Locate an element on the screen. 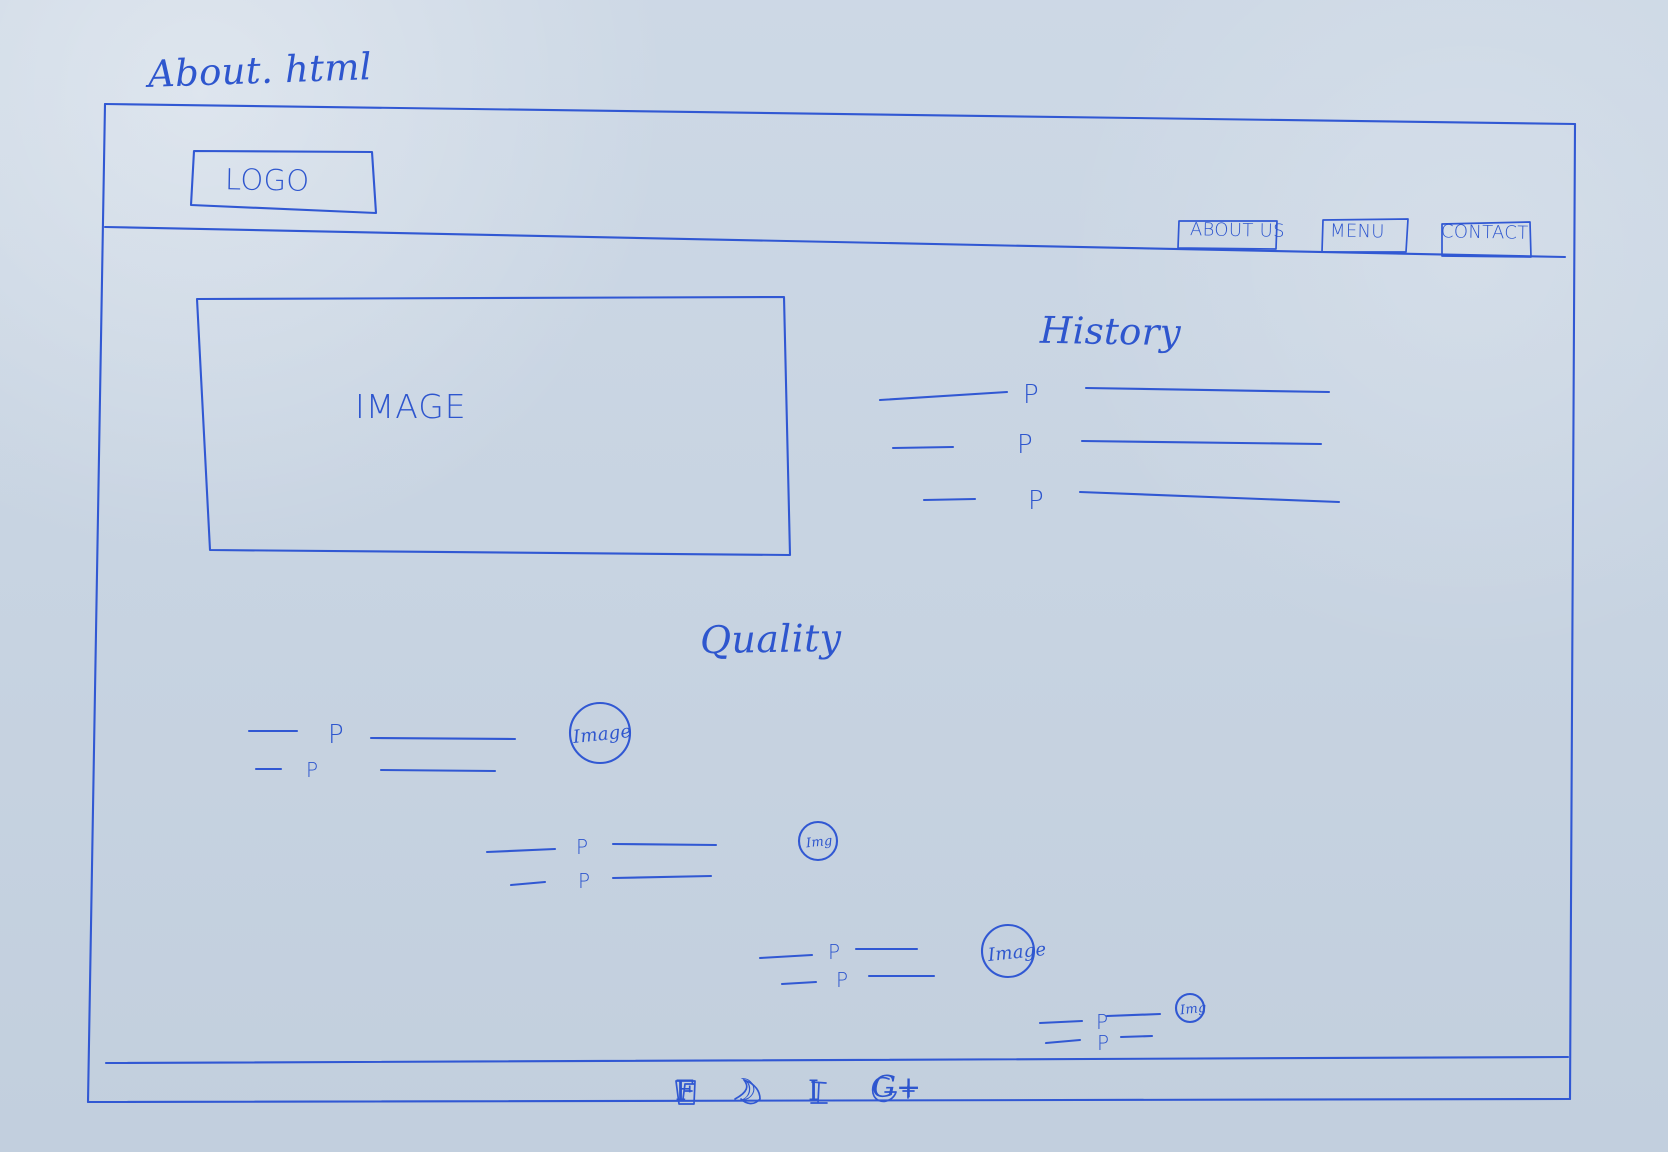 Image resolution: width=1668 pixels, height=1152 pixels. quality-row-4-image-circle is located at coordinates (1190, 1008).